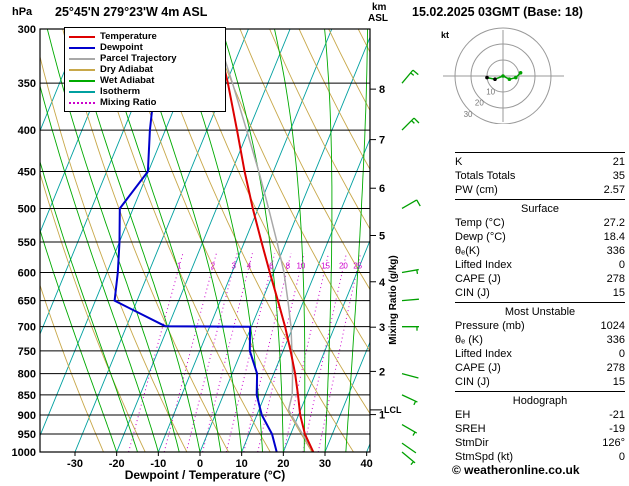 Image resolution: width=629 pixels, height=486 pixels. What do you see at coordinates (27, 396) in the screenshot?
I see `pressure-tick-label: 850` at bounding box center [27, 396].